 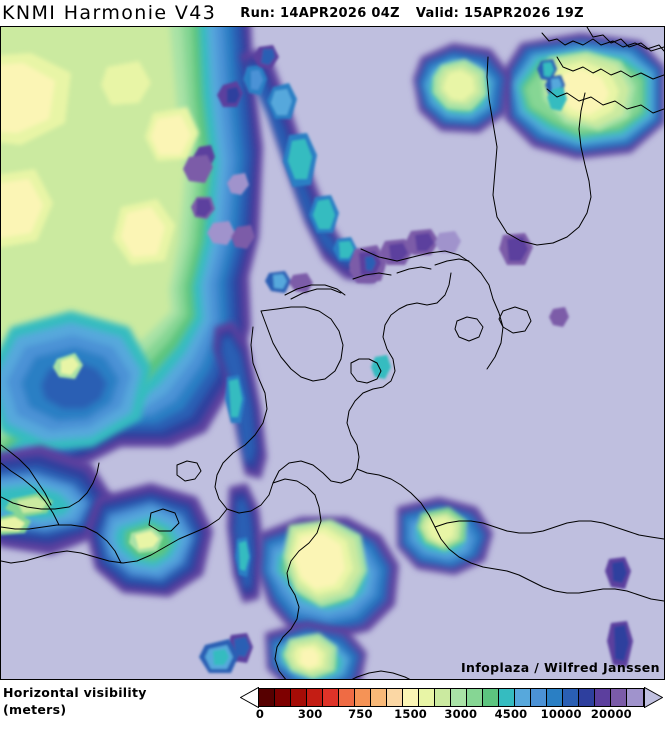 What do you see at coordinates (410, 714) in the screenshot?
I see `colorbar-tick: 1500` at bounding box center [410, 714].